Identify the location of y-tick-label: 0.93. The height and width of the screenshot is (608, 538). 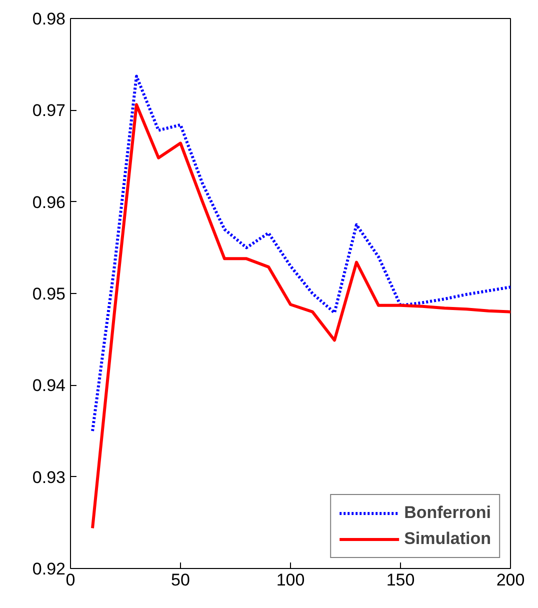
(49, 477).